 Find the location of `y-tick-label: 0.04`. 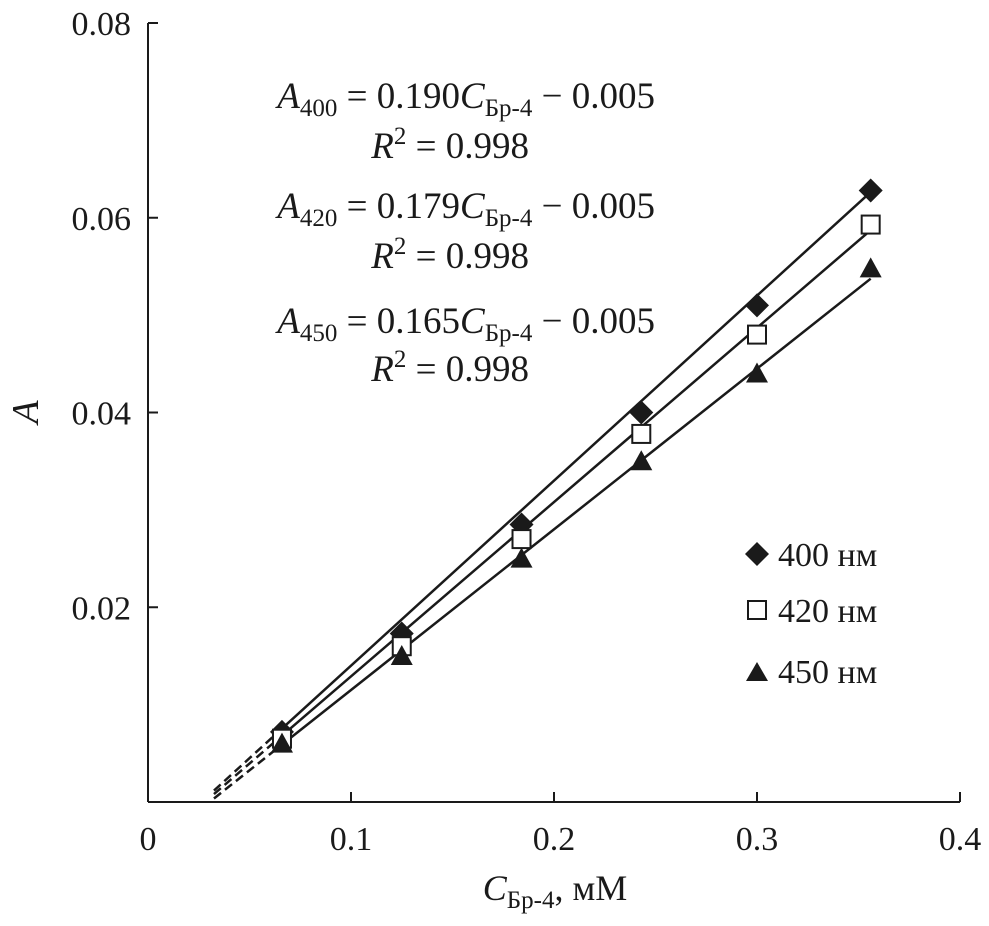

y-tick-label: 0.04 is located at coordinates (102, 414).